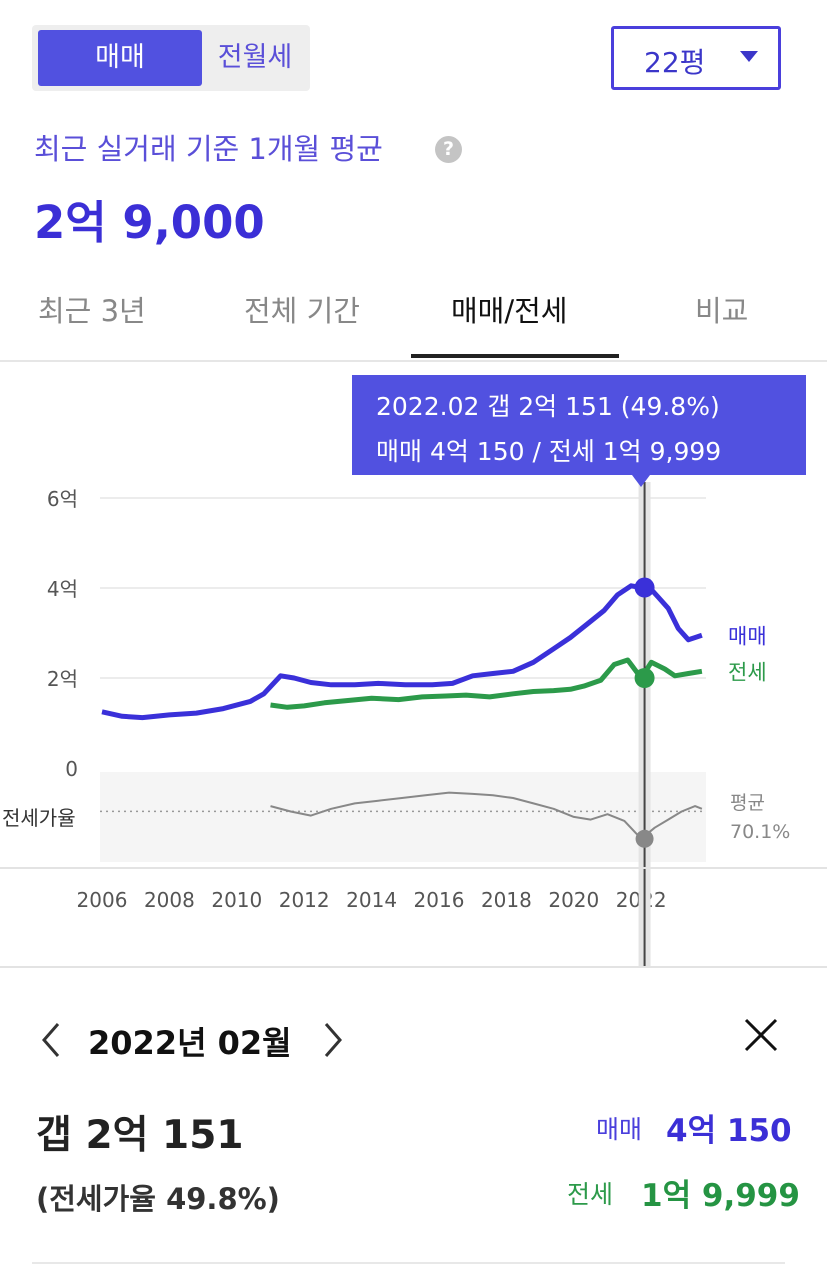 Image resolution: width=827 pixels, height=1266 pixels. What do you see at coordinates (302, 311) in the screenshot?
I see `tab-all-period: 전체 기간` at bounding box center [302, 311].